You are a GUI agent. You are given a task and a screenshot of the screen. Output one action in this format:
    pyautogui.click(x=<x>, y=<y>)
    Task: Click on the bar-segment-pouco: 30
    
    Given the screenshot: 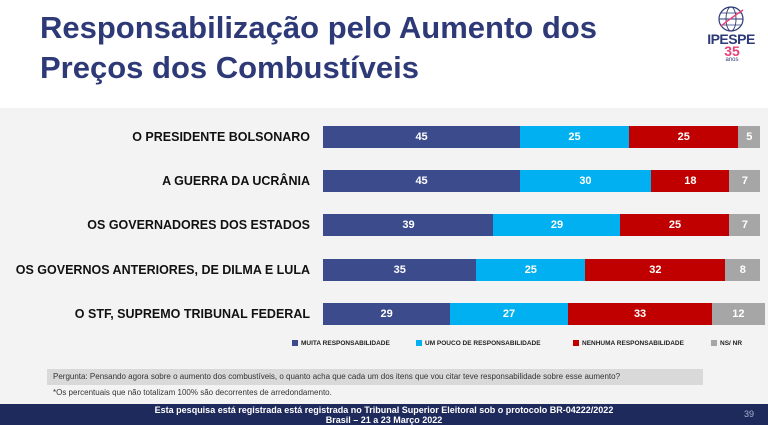 What is the action you would take?
    pyautogui.click(x=585, y=181)
    